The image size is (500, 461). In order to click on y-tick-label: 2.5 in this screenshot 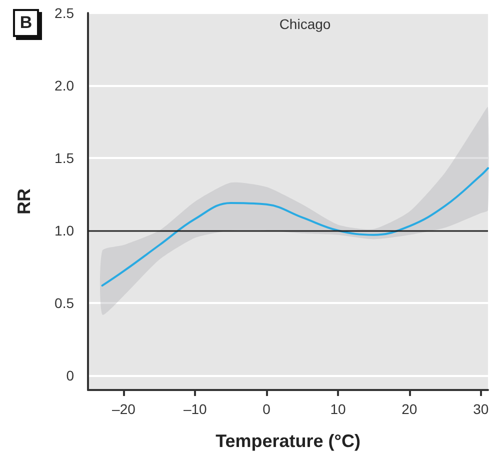, I will do `click(64, 13)`.